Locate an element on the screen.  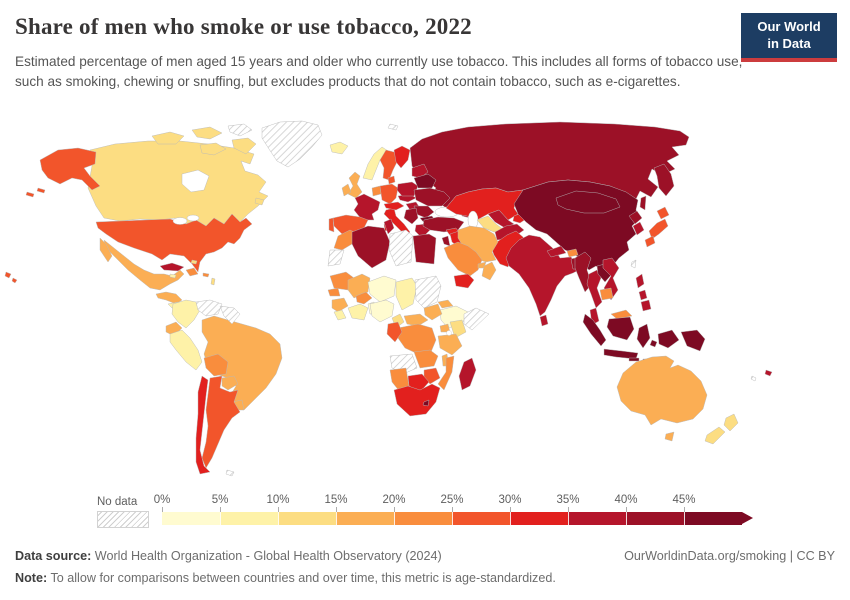
region-nigeria is located at coordinates (382, 311).